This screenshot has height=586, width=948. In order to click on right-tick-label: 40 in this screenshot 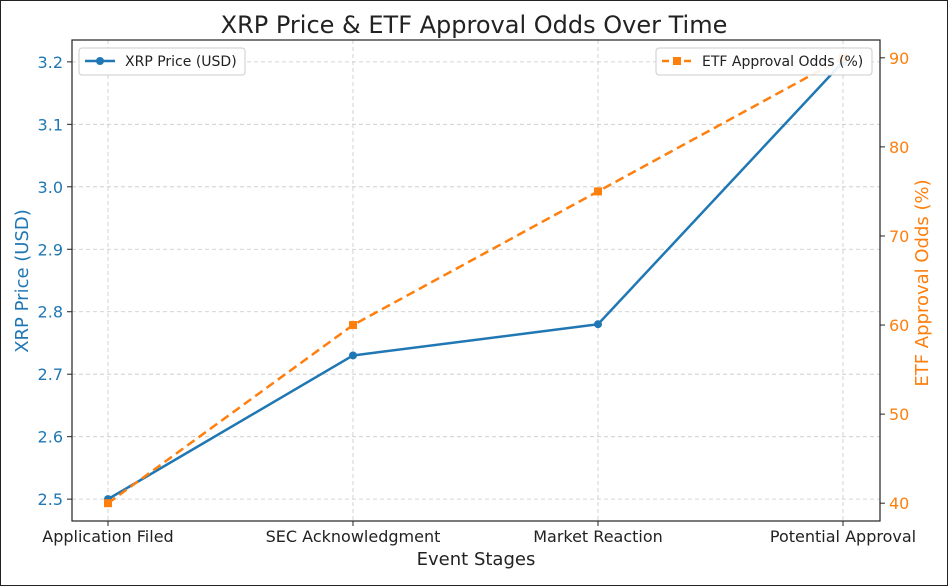, I will do `click(899, 503)`.